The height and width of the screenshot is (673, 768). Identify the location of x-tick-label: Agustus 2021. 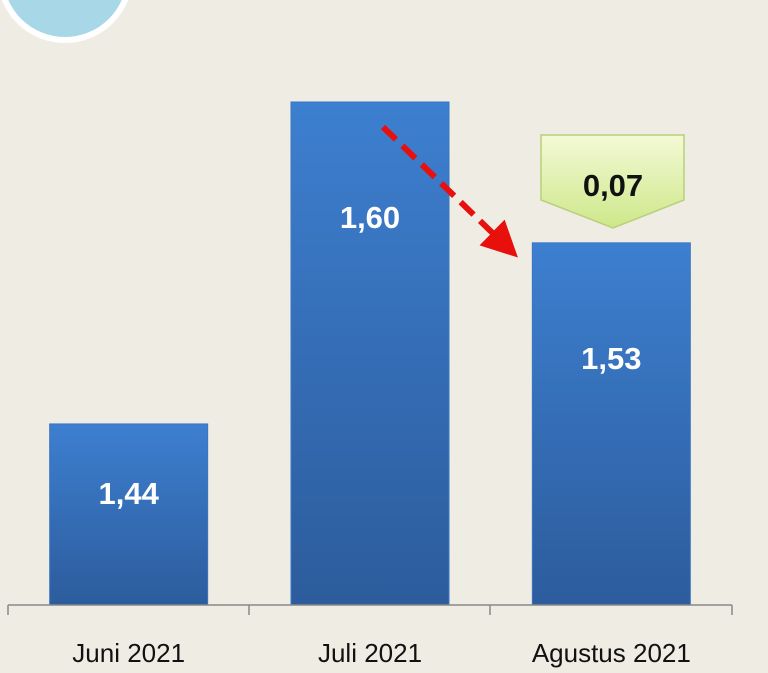
(611, 653).